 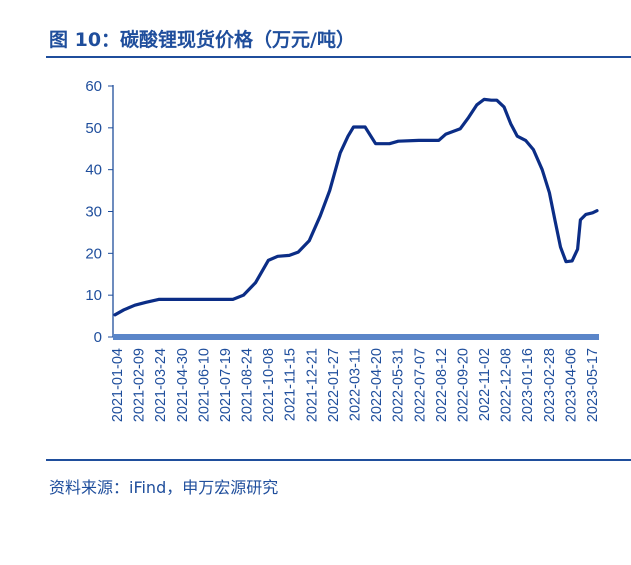 What do you see at coordinates (593, 385) in the screenshot?
I see `x-tick-label: 2023-05-17` at bounding box center [593, 385].